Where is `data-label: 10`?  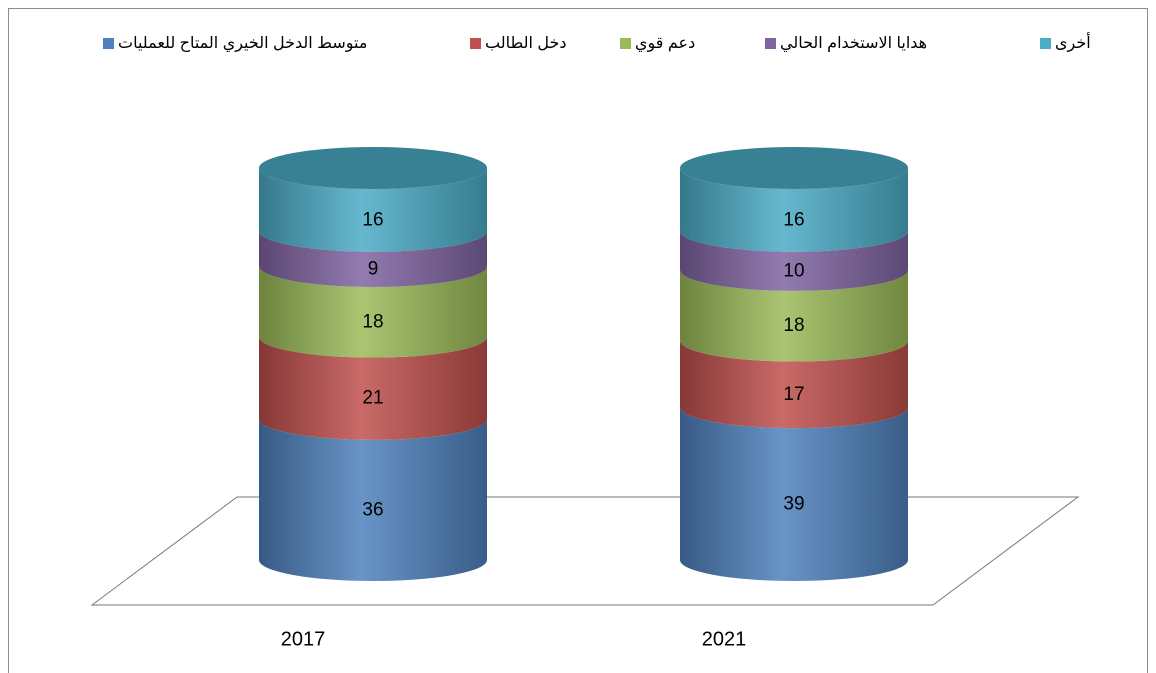 data-label: 10 is located at coordinates (793, 270).